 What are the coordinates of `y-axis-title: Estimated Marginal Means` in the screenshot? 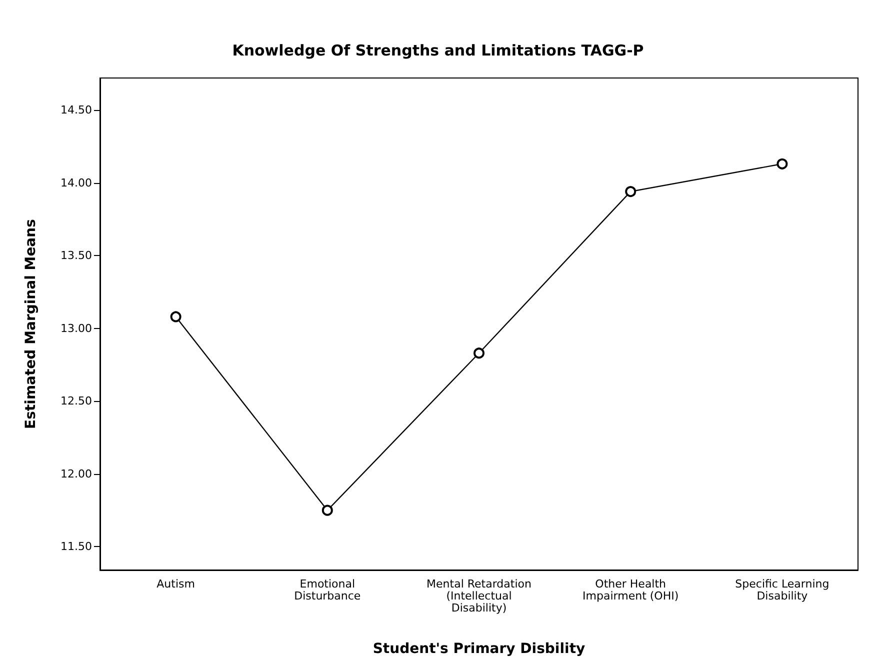 It's located at (31, 324).